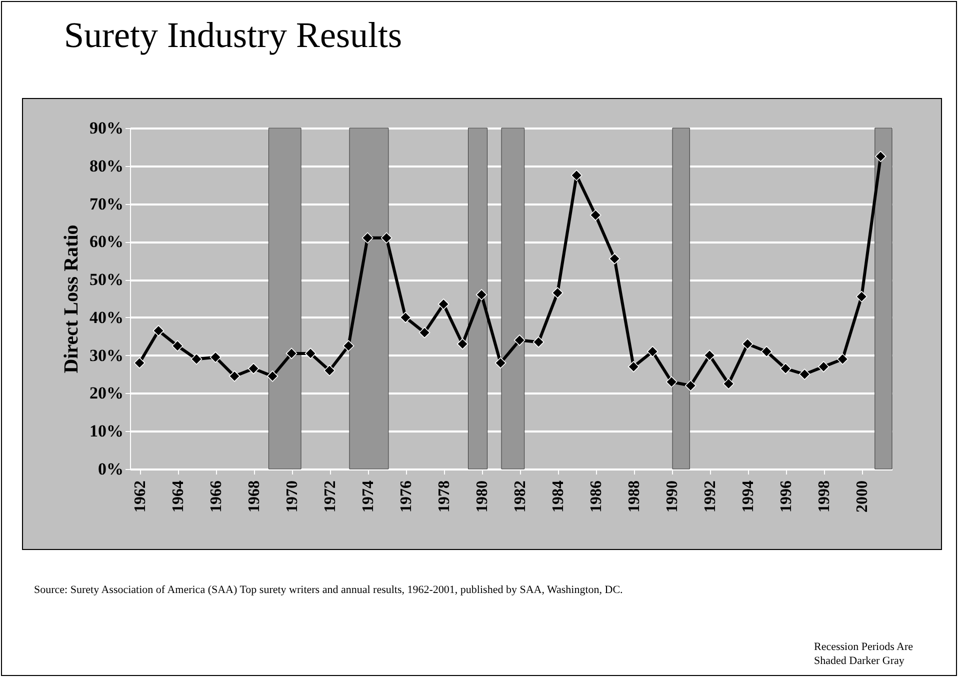 The width and height of the screenshot is (958, 677). Describe the element at coordinates (233, 35) in the screenshot. I see `chart-title: Surety Industry Results` at that location.